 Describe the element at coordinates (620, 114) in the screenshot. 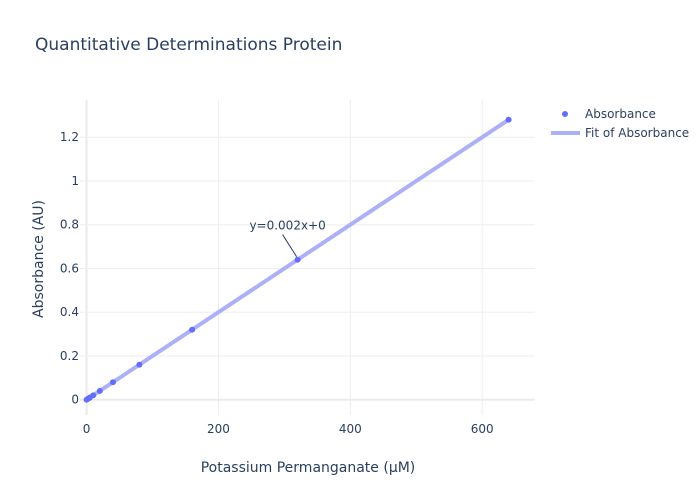

I see `legend-label: Absorbance` at that location.